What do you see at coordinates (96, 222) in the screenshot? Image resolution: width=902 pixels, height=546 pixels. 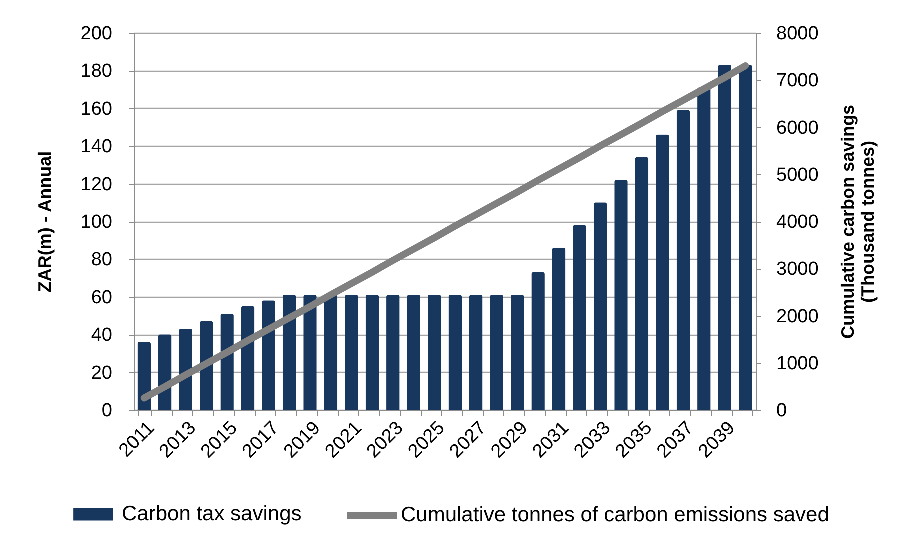 I see `y-tick-label: 100` at bounding box center [96, 222].